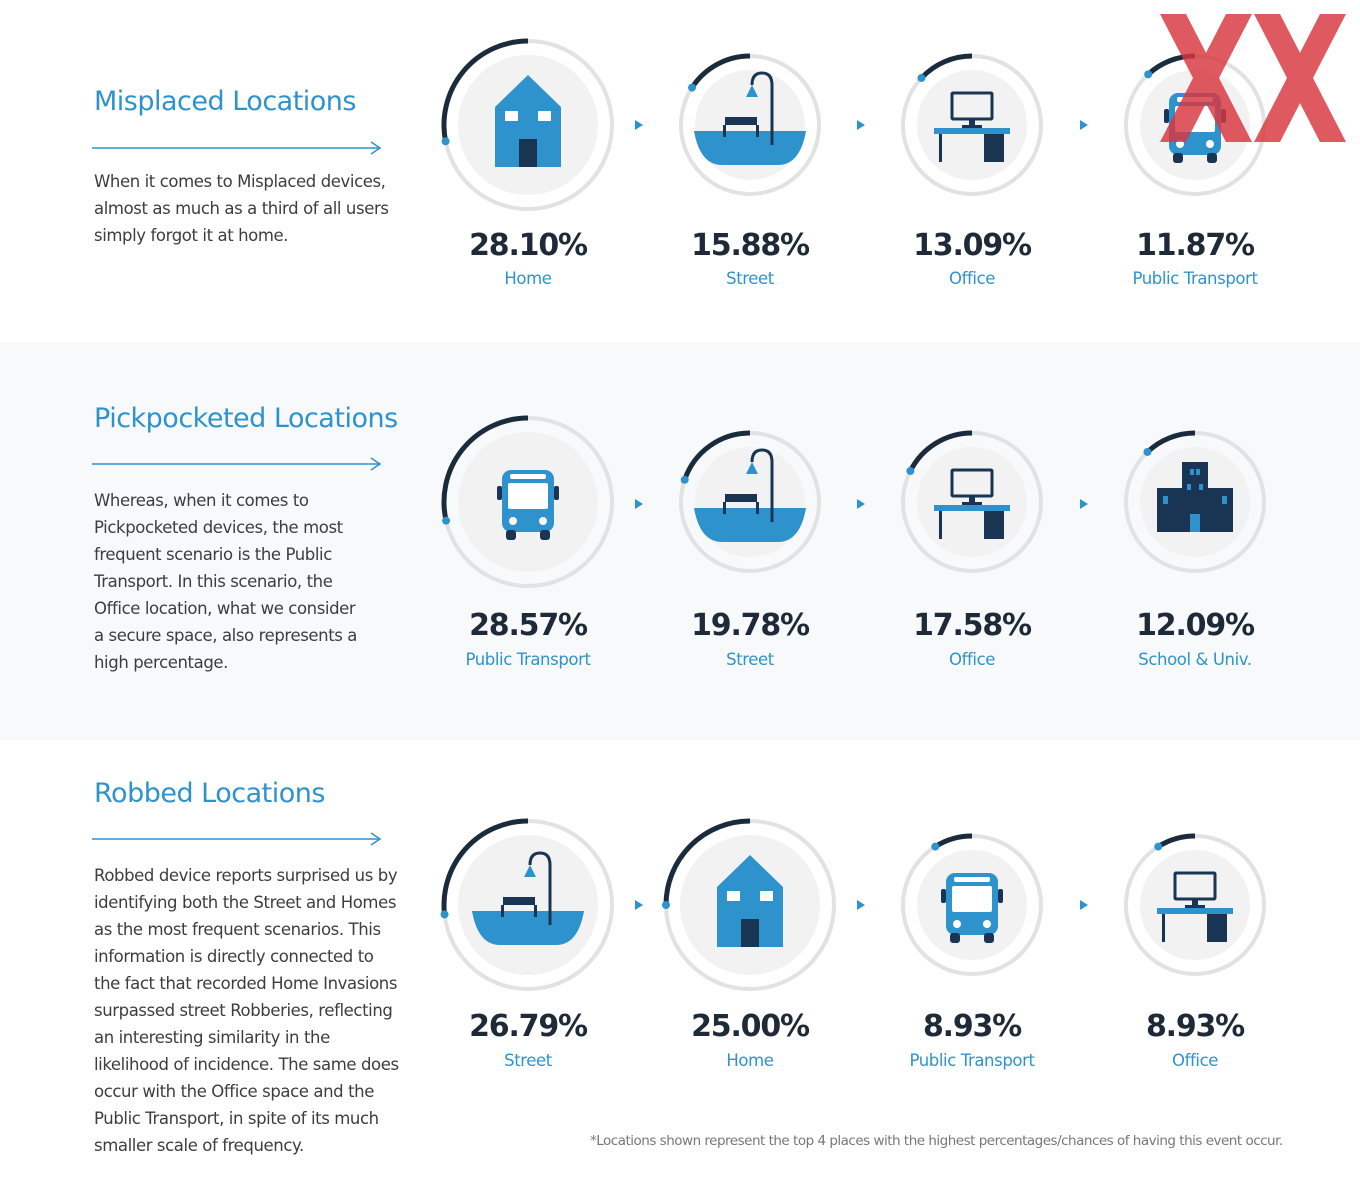 Image resolution: width=1360 pixels, height=1192 pixels. Describe the element at coordinates (1195, 659) in the screenshot. I see `location-label: School & Univ.` at that location.